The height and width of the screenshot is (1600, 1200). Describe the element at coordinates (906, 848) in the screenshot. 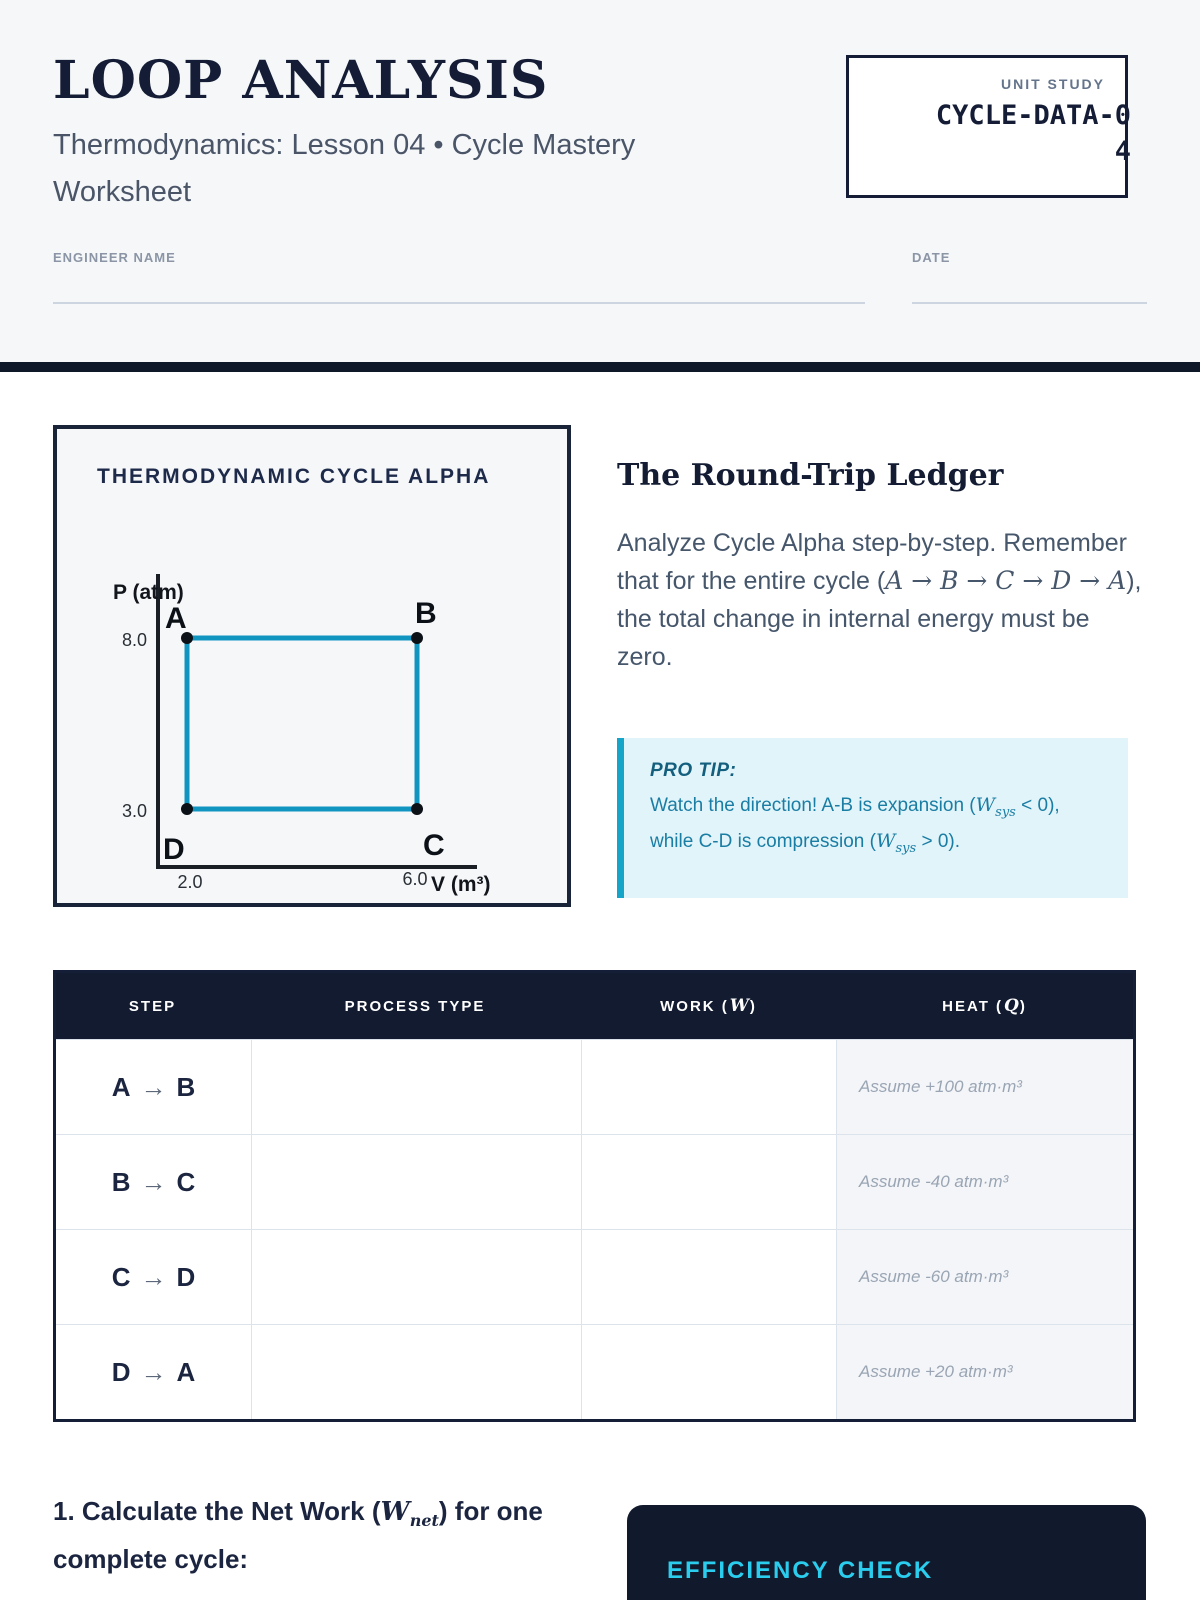

I see `pro-tip-s2: sys` at that location.